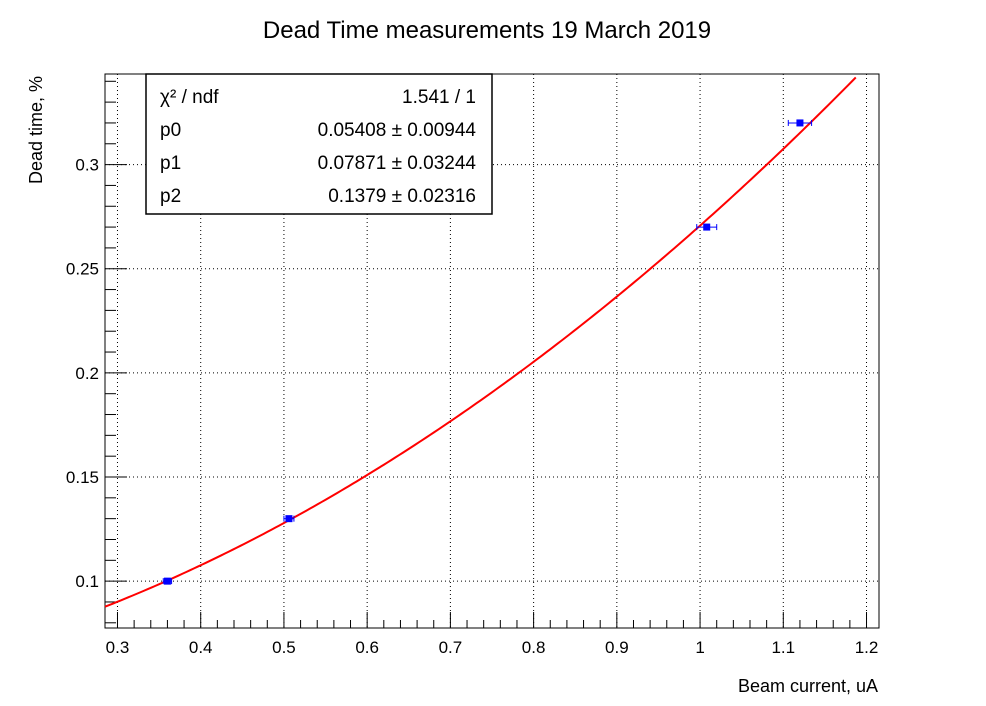 The width and height of the screenshot is (986, 706). Describe the element at coordinates (699, 647) in the screenshot. I see `x-tick-label: 1` at that location.